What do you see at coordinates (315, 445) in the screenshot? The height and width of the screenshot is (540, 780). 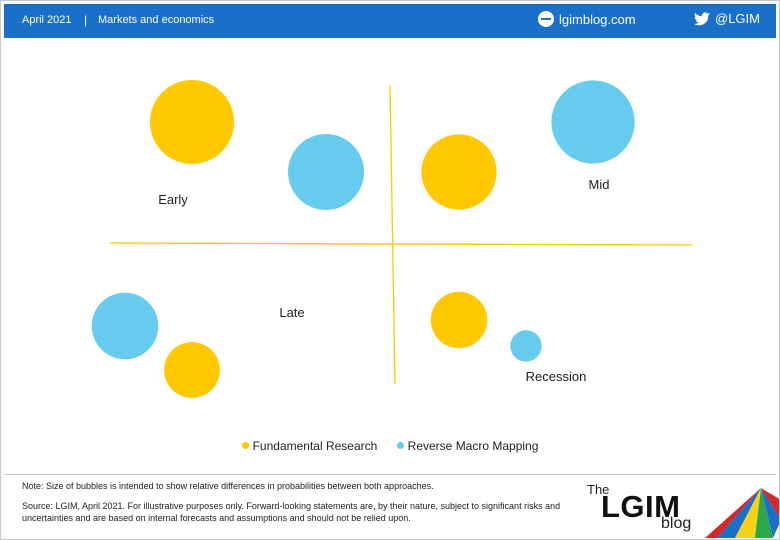 I see `legend-label-fundamental: Fundamental Research` at bounding box center [315, 445].